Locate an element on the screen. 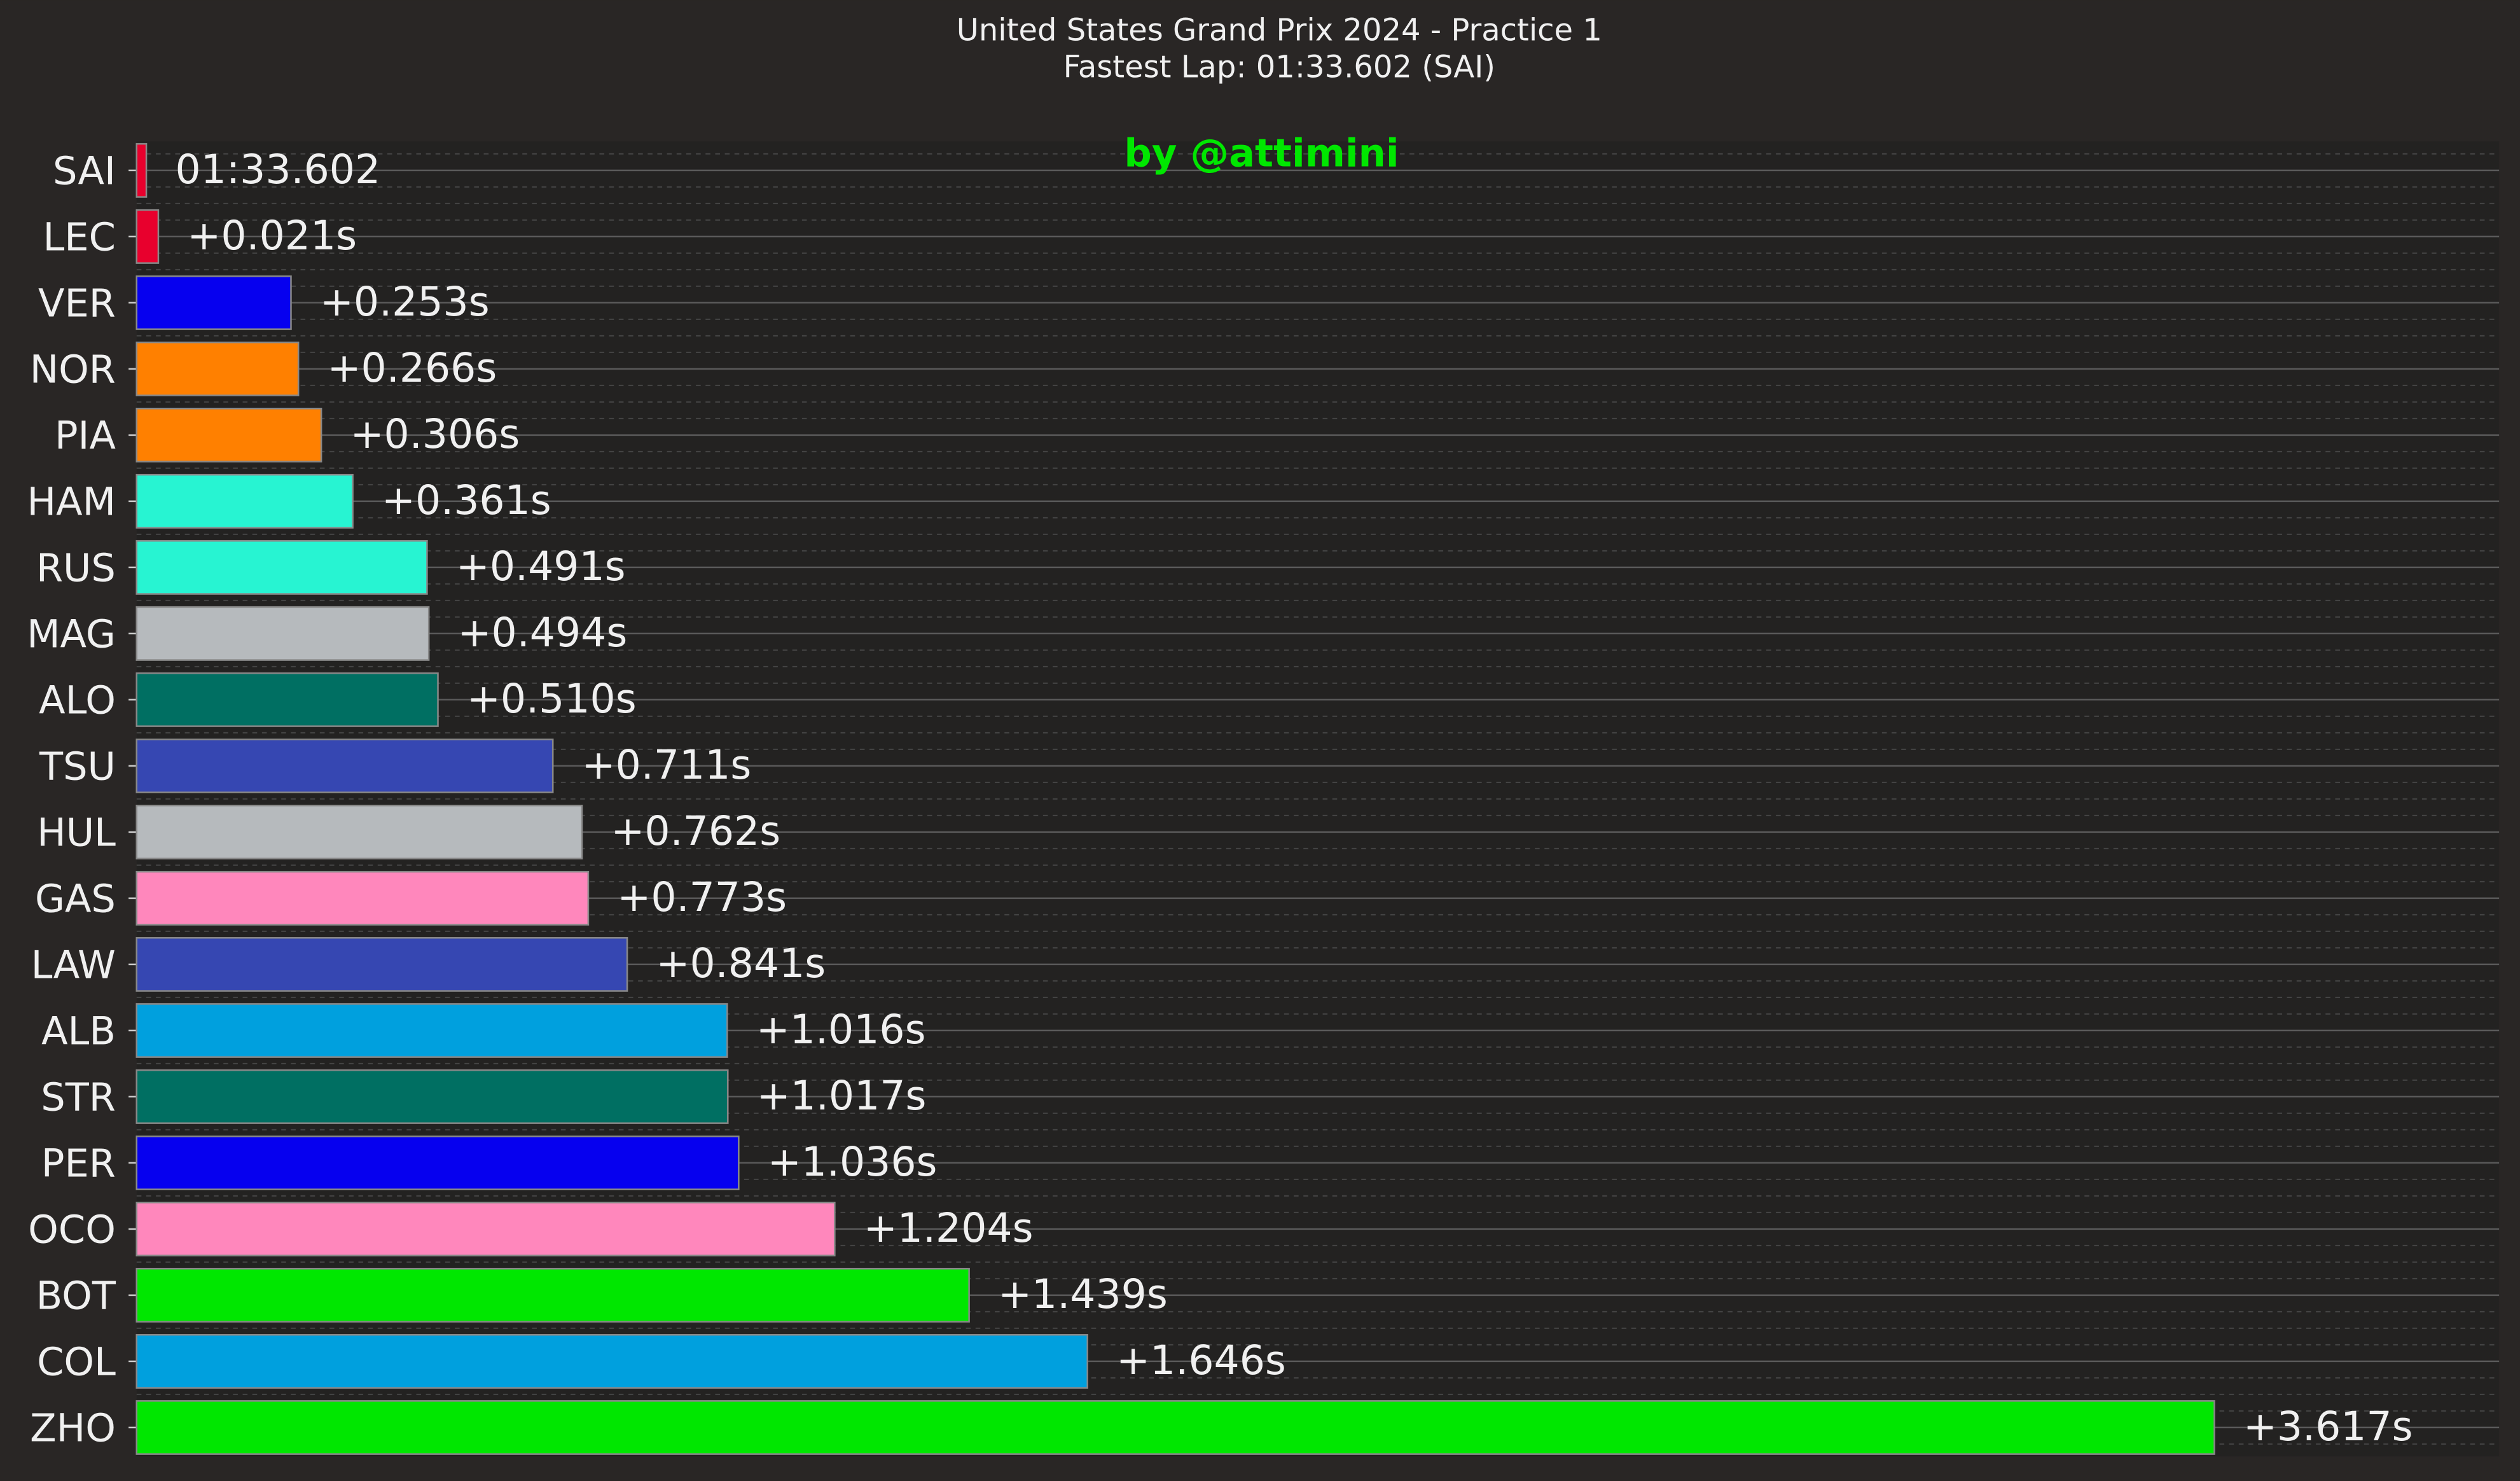 This screenshot has height=1481, width=2520. y-tick-label: STR is located at coordinates (78, 1098).